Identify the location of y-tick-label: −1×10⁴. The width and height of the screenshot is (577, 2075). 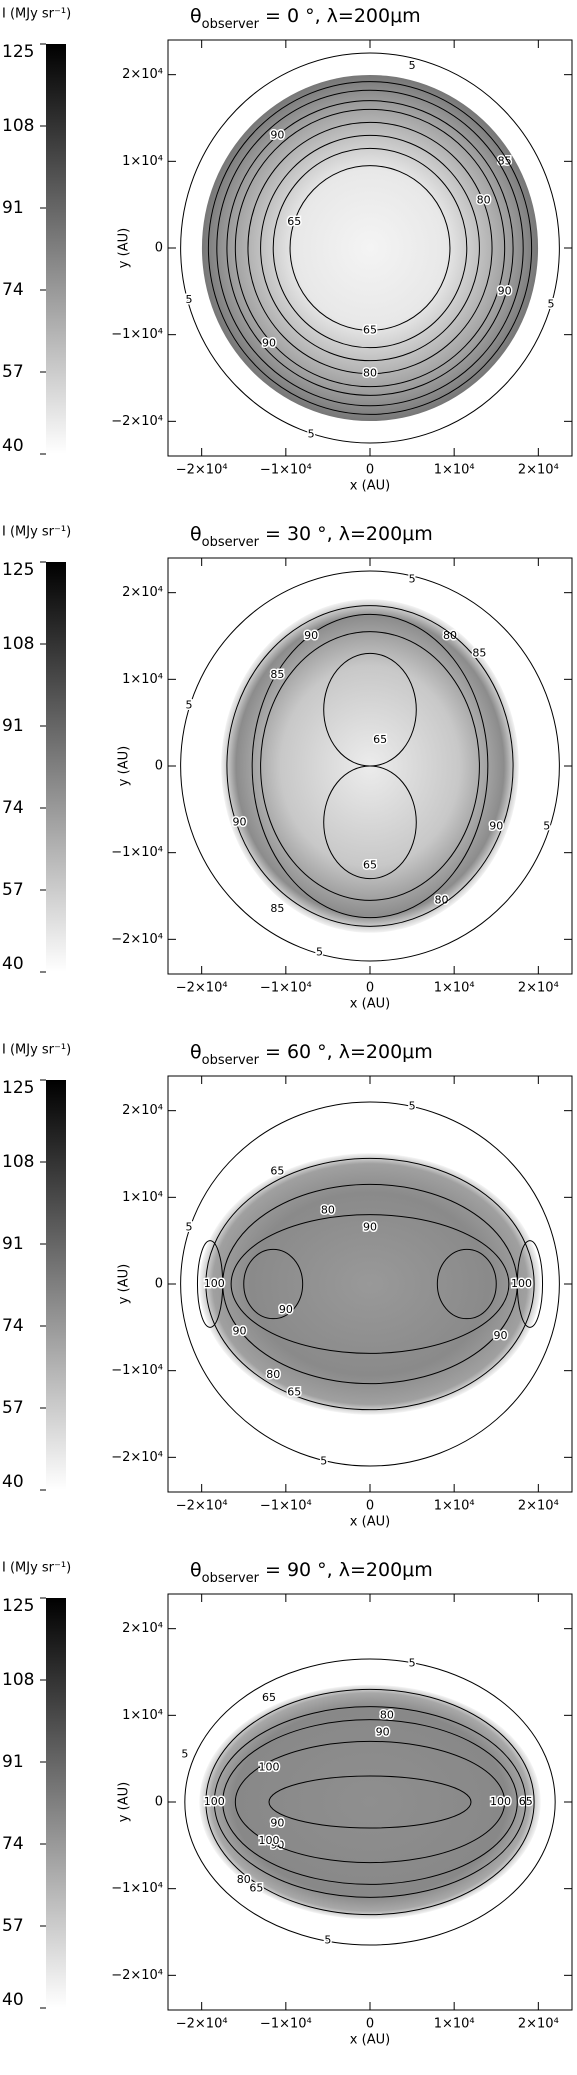
(137, 1370).